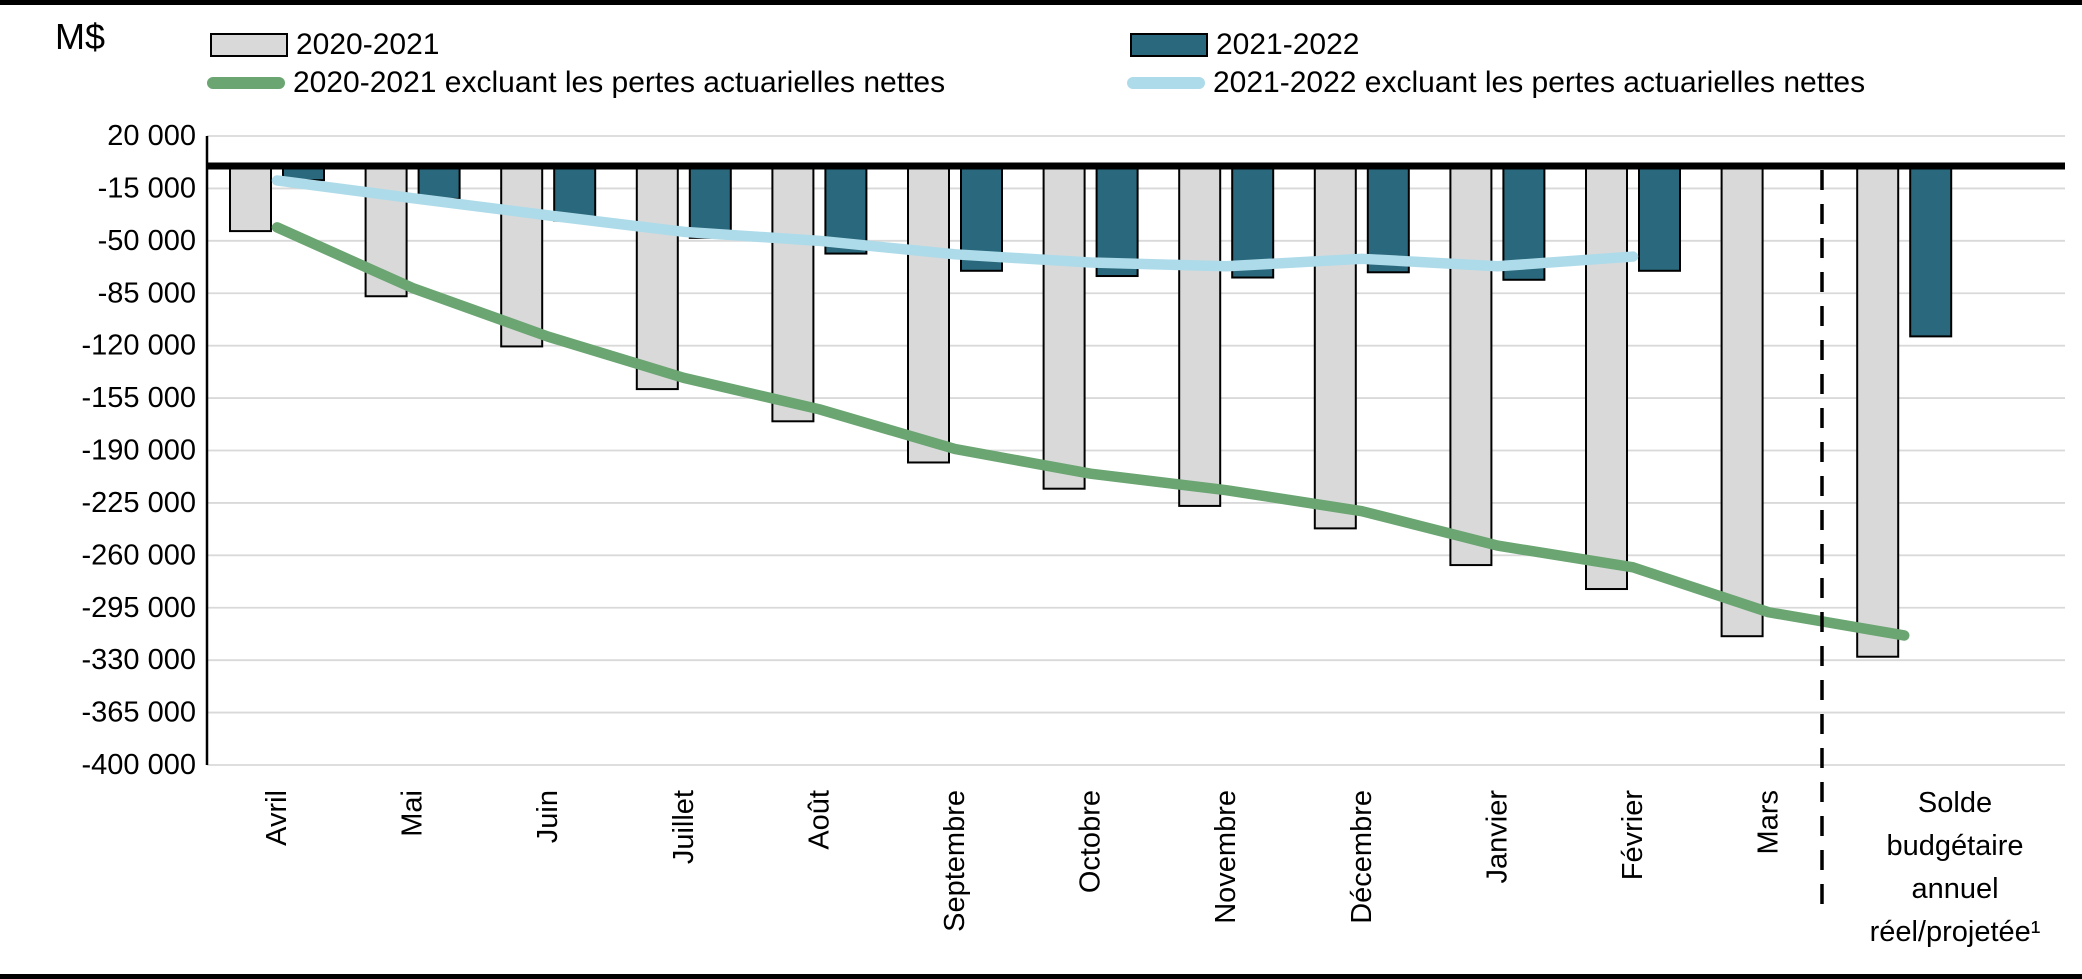  I want to click on y-tick-label: -295 000, so click(139, 608).